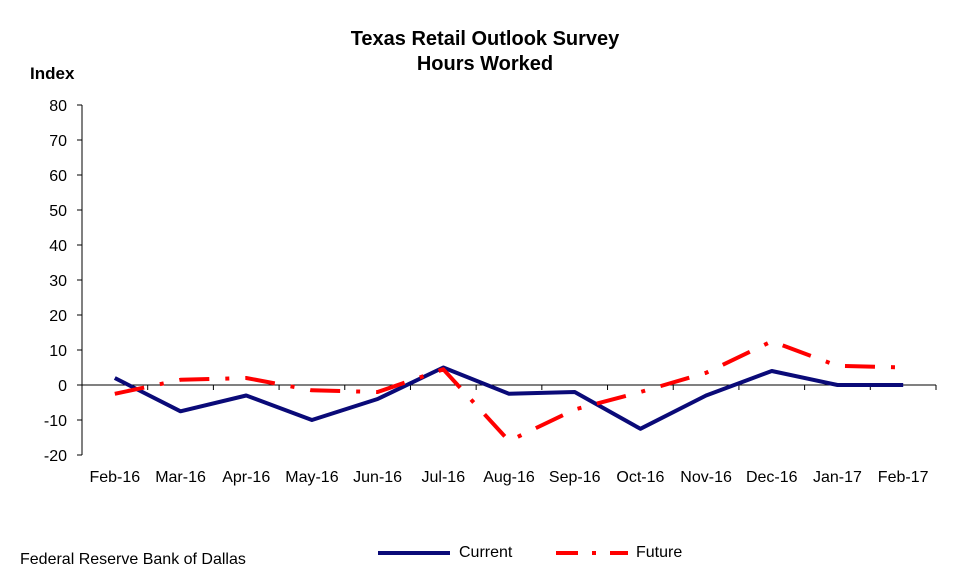  Describe the element at coordinates (114, 477) in the screenshot. I see `x-tick-label: Feb-16` at that location.